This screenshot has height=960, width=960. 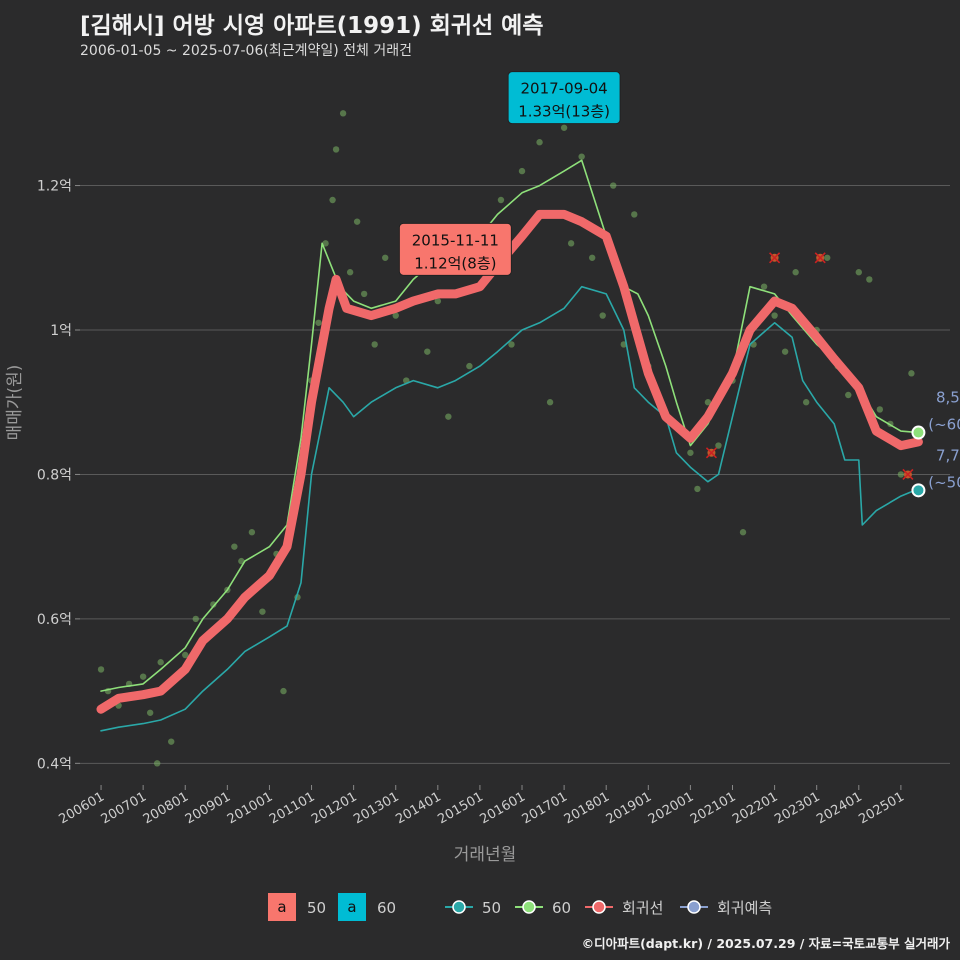 What do you see at coordinates (15, 403) in the screenshot?
I see `y-axis-title: 매매가(원)` at bounding box center [15, 403].